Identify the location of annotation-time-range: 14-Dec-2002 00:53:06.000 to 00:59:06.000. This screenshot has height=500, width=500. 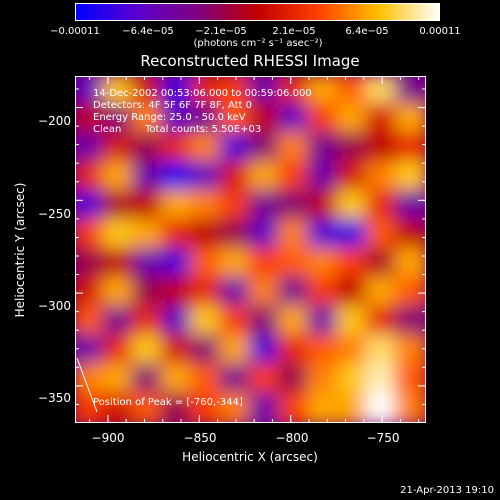
(202, 93).